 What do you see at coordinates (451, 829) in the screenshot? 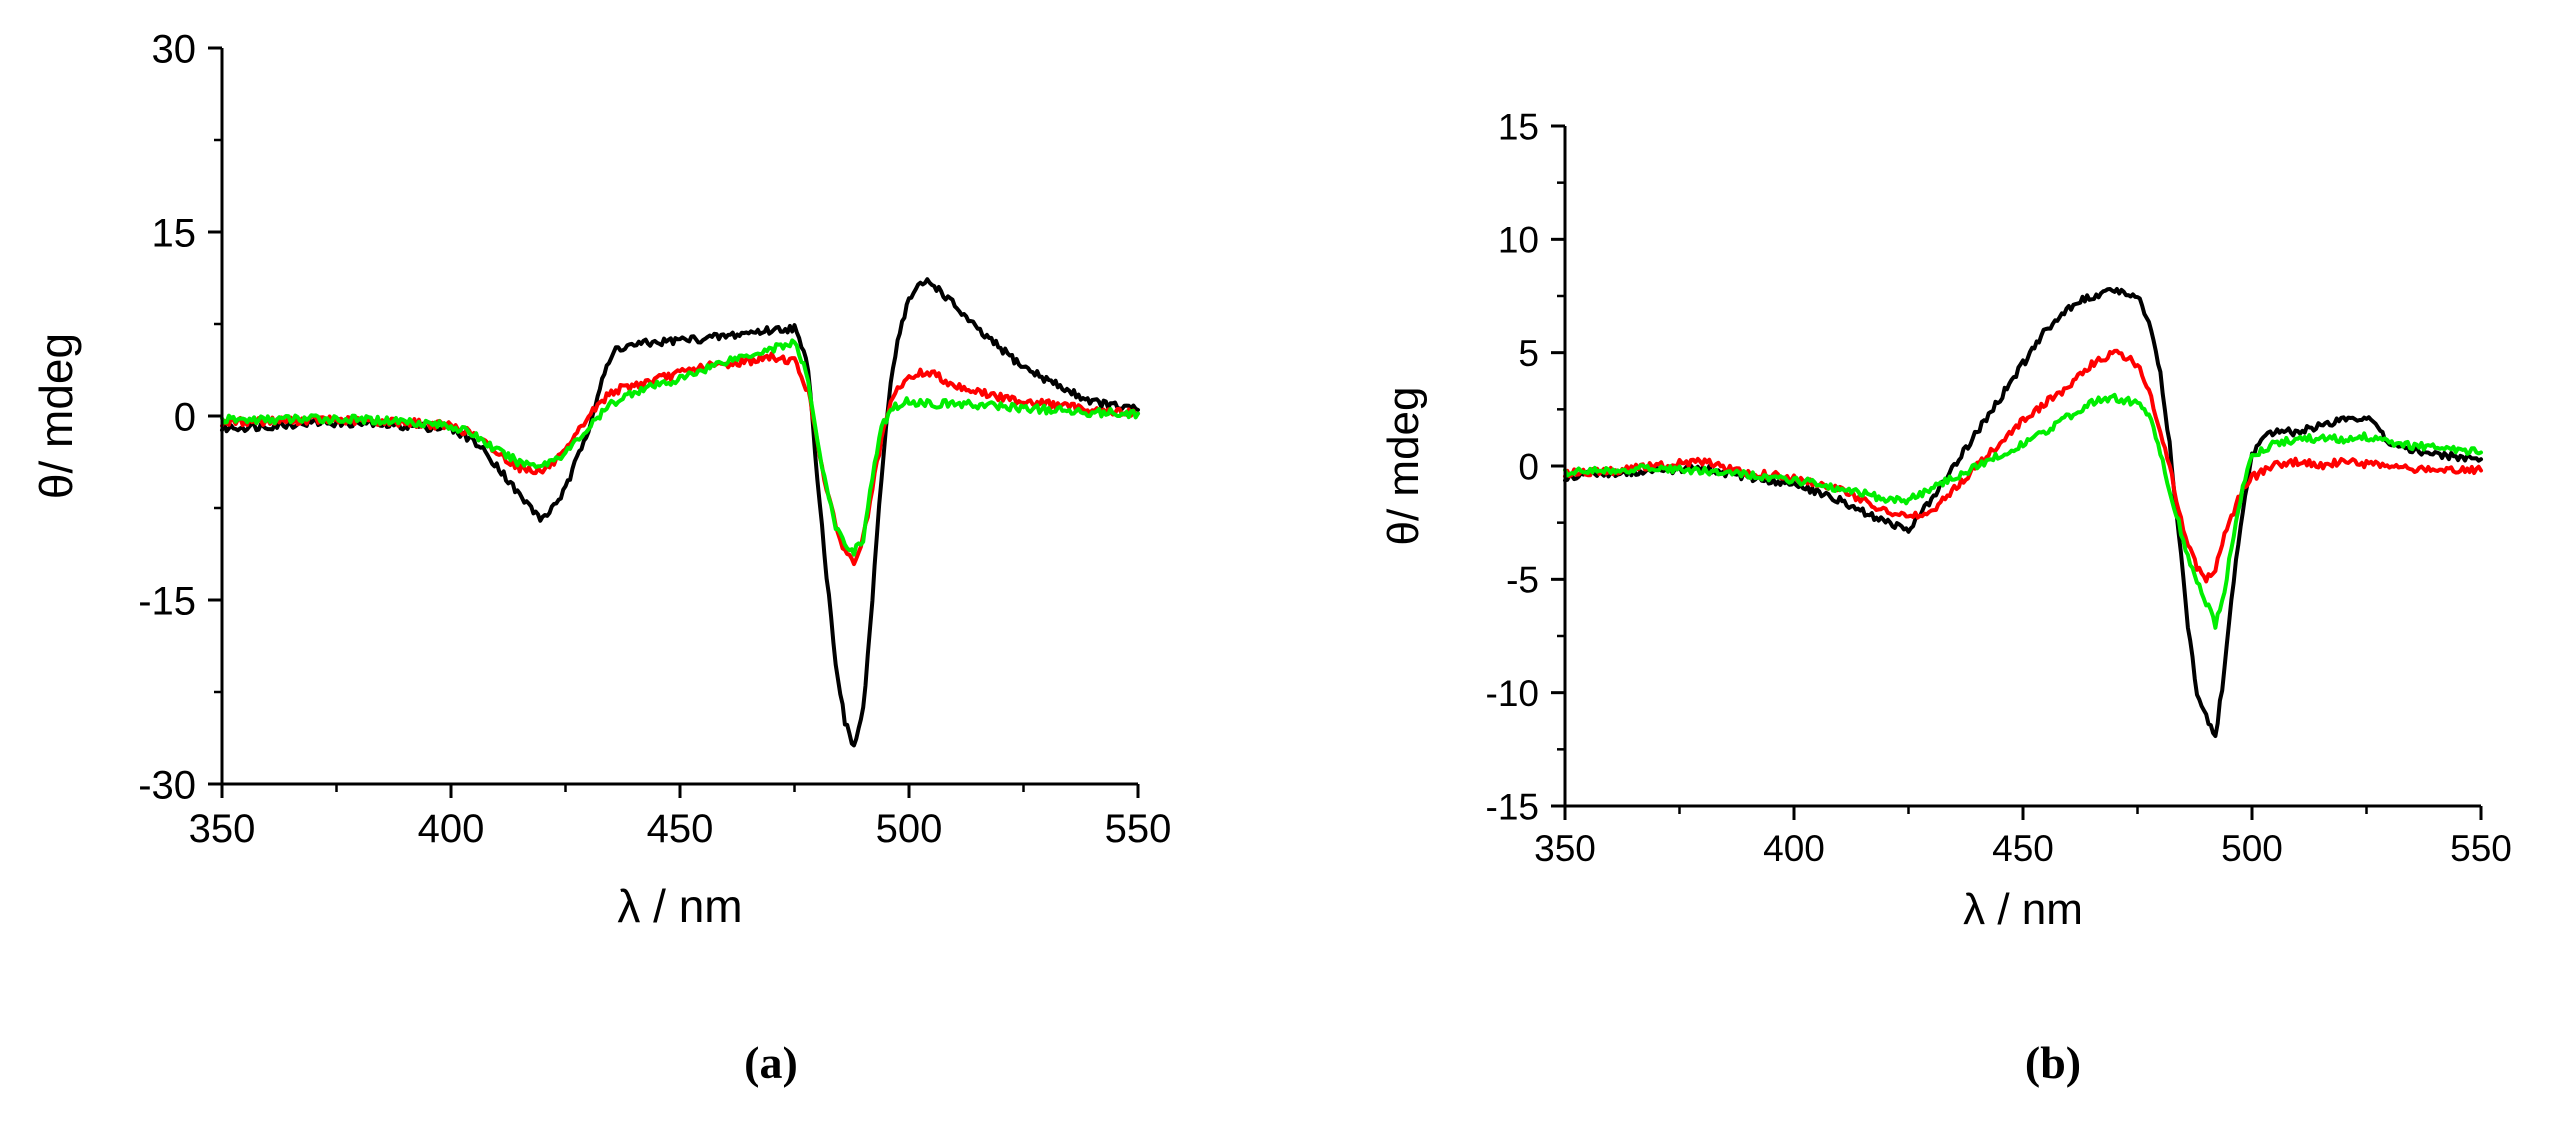
I see `x-tick-label-a-1: 400` at bounding box center [451, 829].